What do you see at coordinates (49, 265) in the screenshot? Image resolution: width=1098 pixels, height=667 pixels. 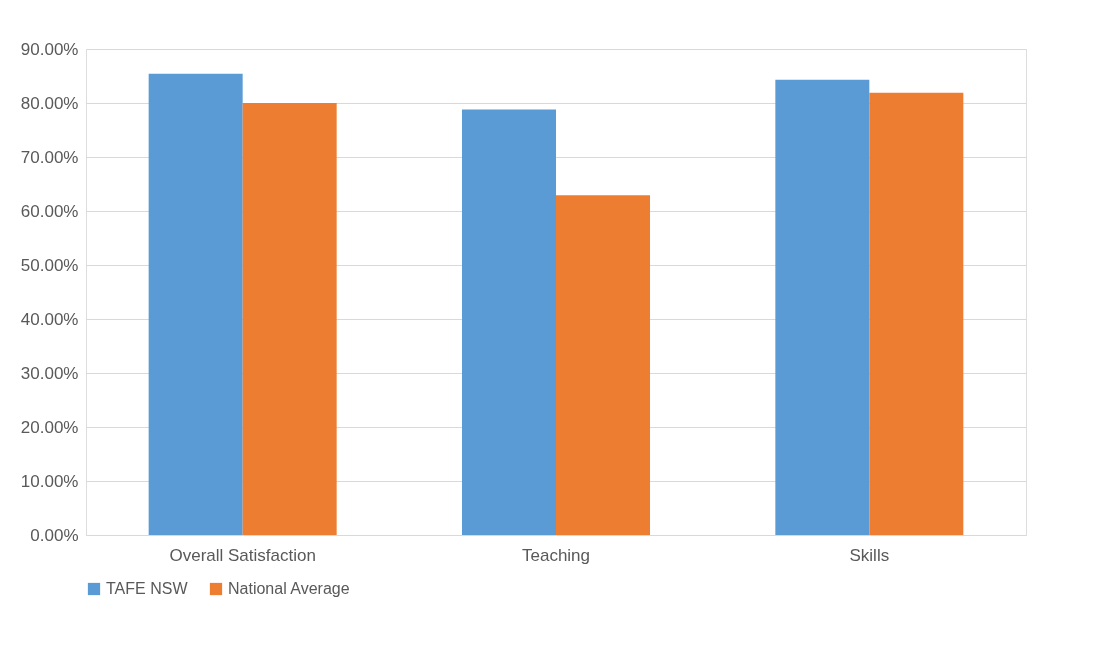 I see `y-tick-label: 50.00%` at bounding box center [49, 265].